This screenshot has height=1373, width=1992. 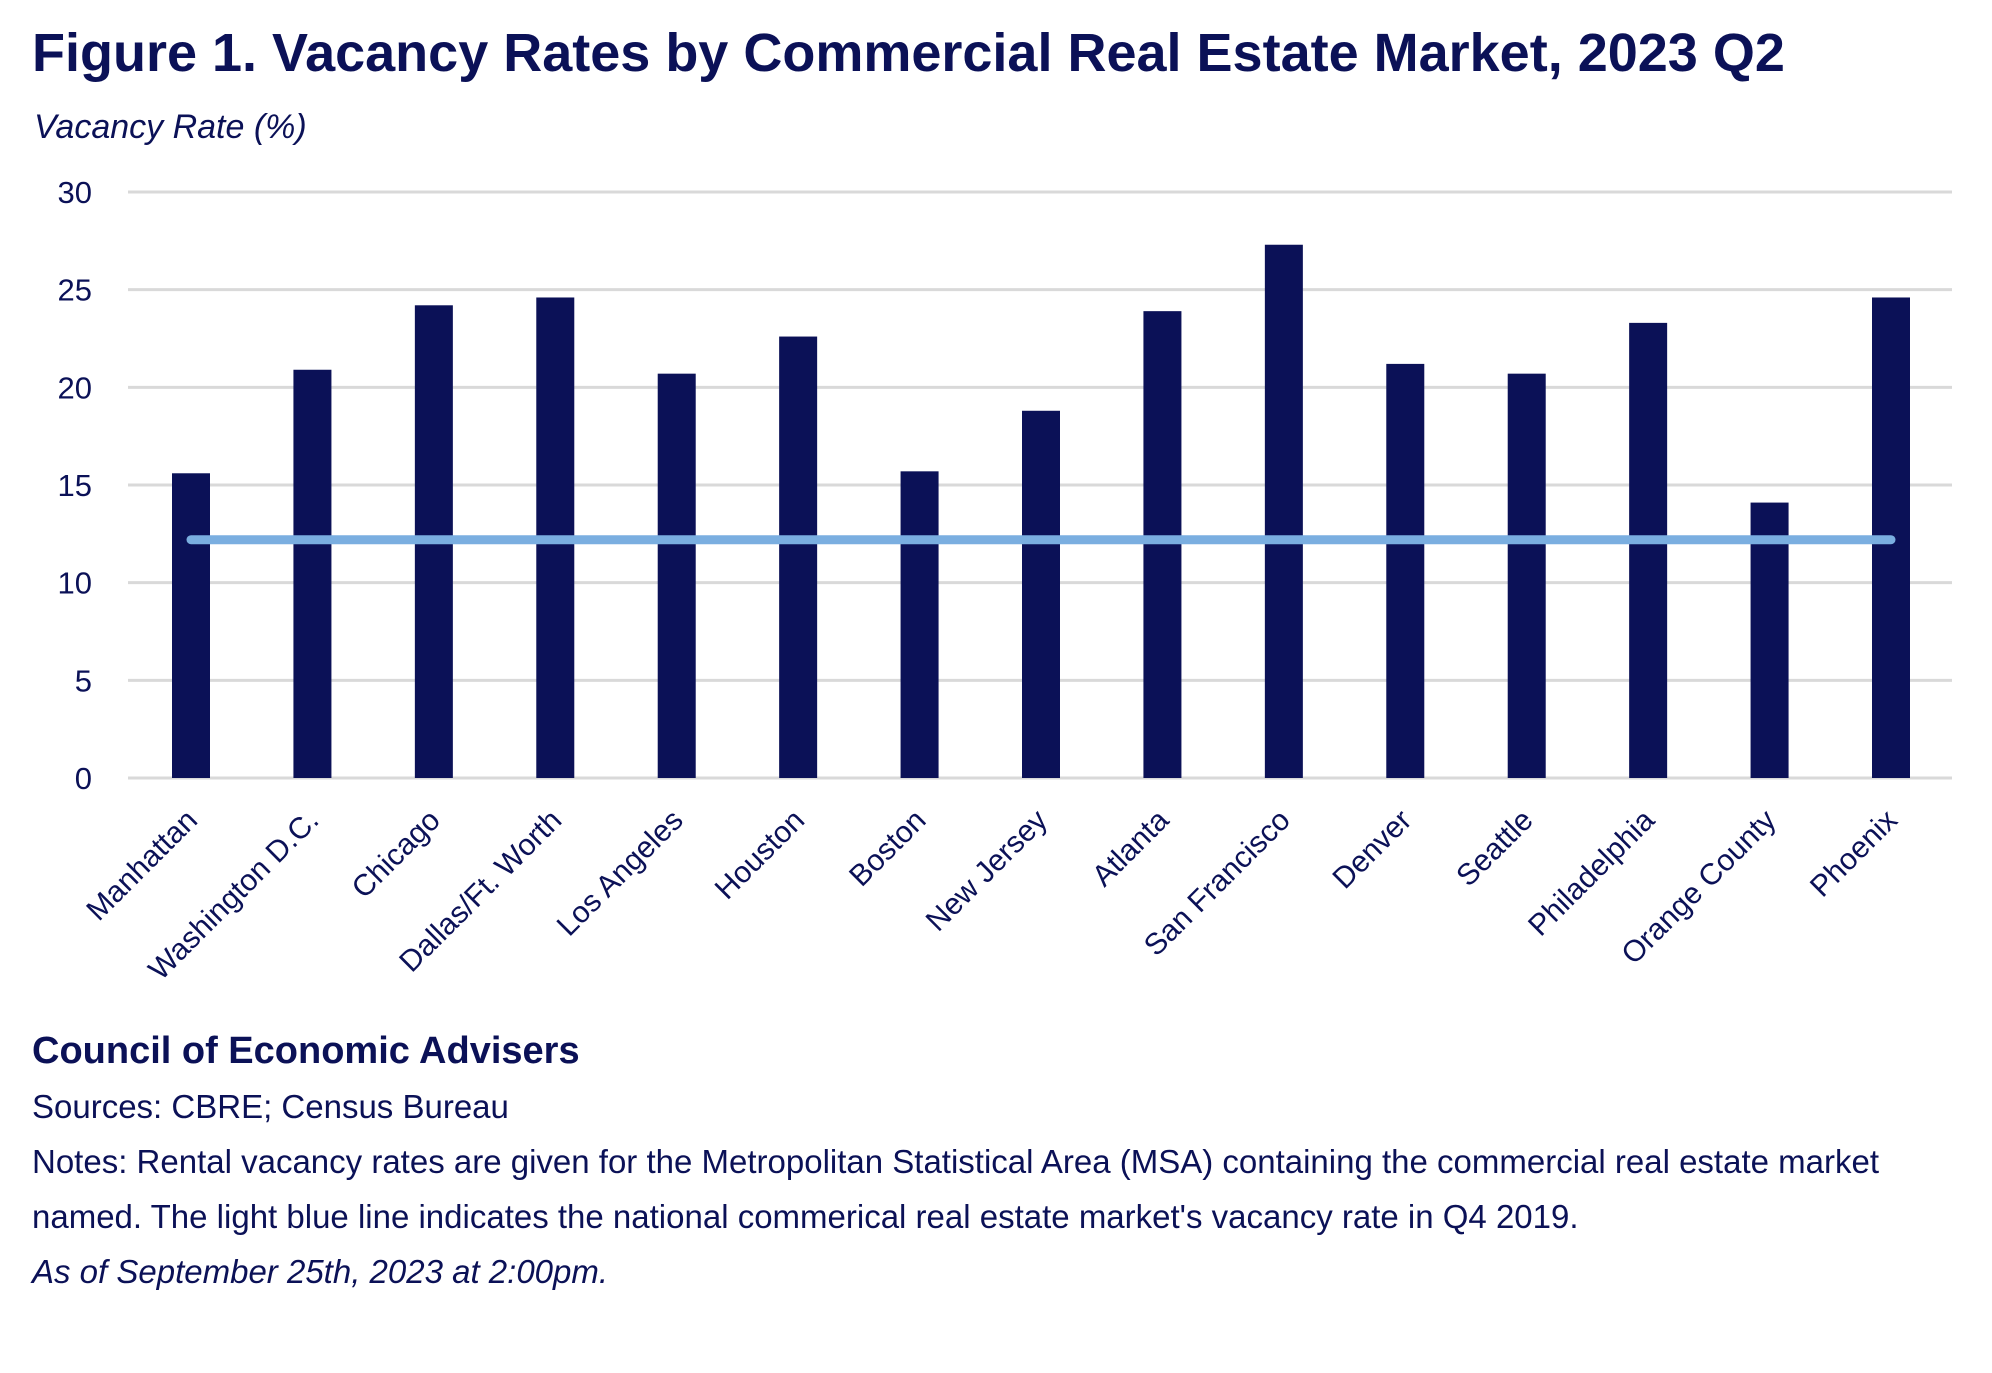 I want to click on y-tick-label: 20, so click(x=75, y=387).